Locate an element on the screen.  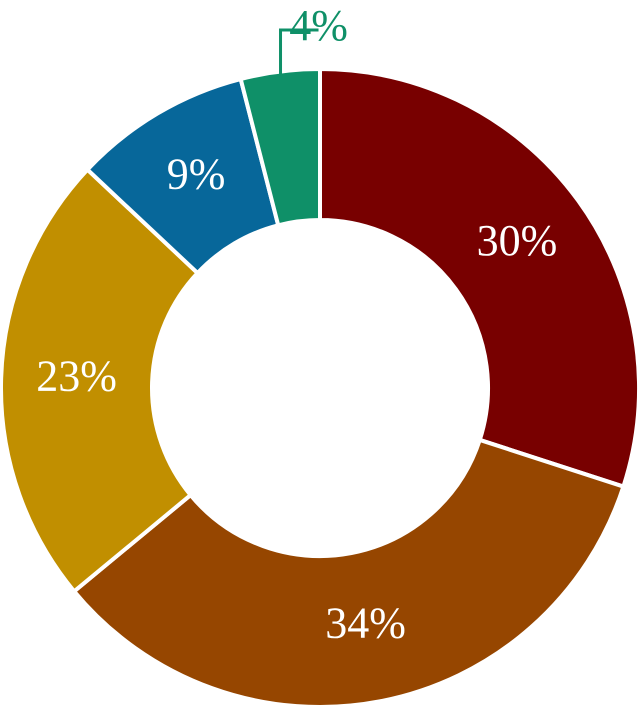
value-label: 4% is located at coordinates (318, 25).